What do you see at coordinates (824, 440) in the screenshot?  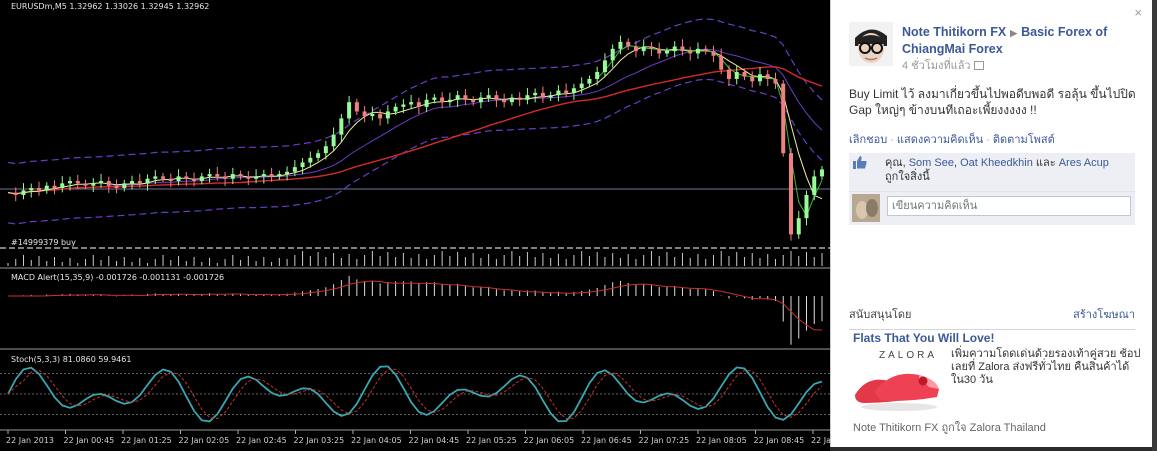 I see `time-tick-label: 22 Jan` at bounding box center [824, 440].